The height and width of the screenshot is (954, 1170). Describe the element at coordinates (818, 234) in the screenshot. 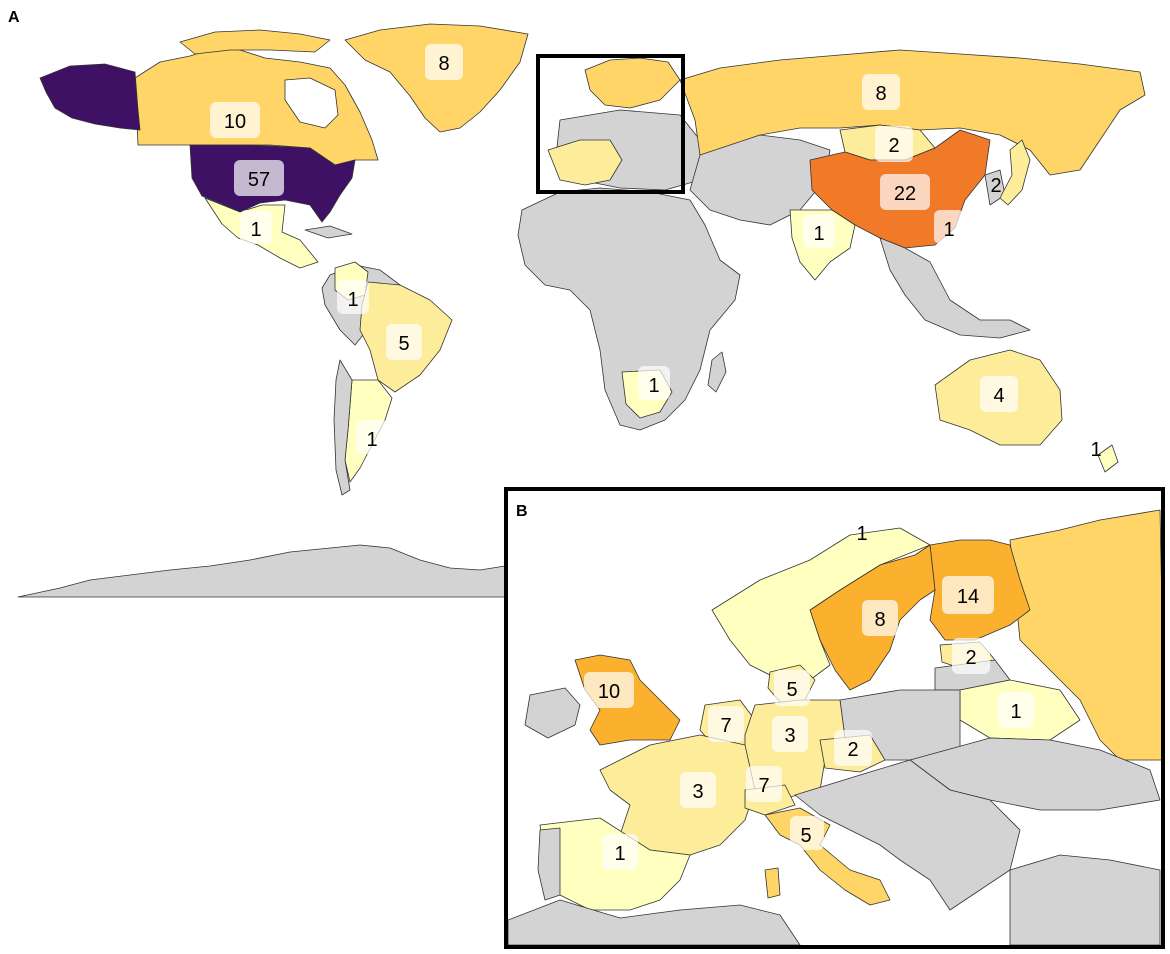

I see `count-india: 1` at that location.